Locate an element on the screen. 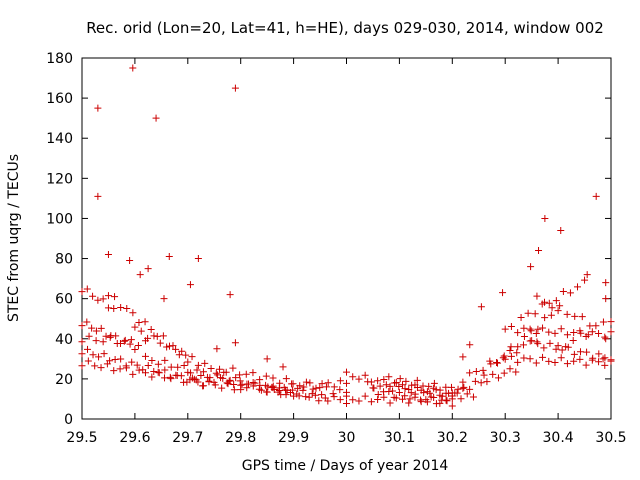 This screenshot has width=640, height=480. y-tick-label: 180 is located at coordinates (59, 59).